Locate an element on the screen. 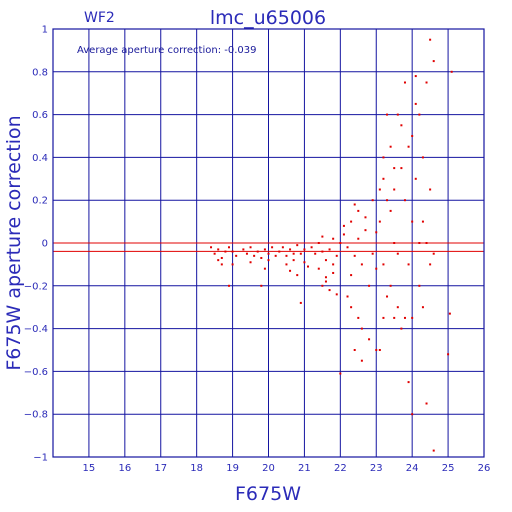 Image resolution: width=512 pixels, height=512 pixels. x-tick-label: 20 is located at coordinates (268, 468).